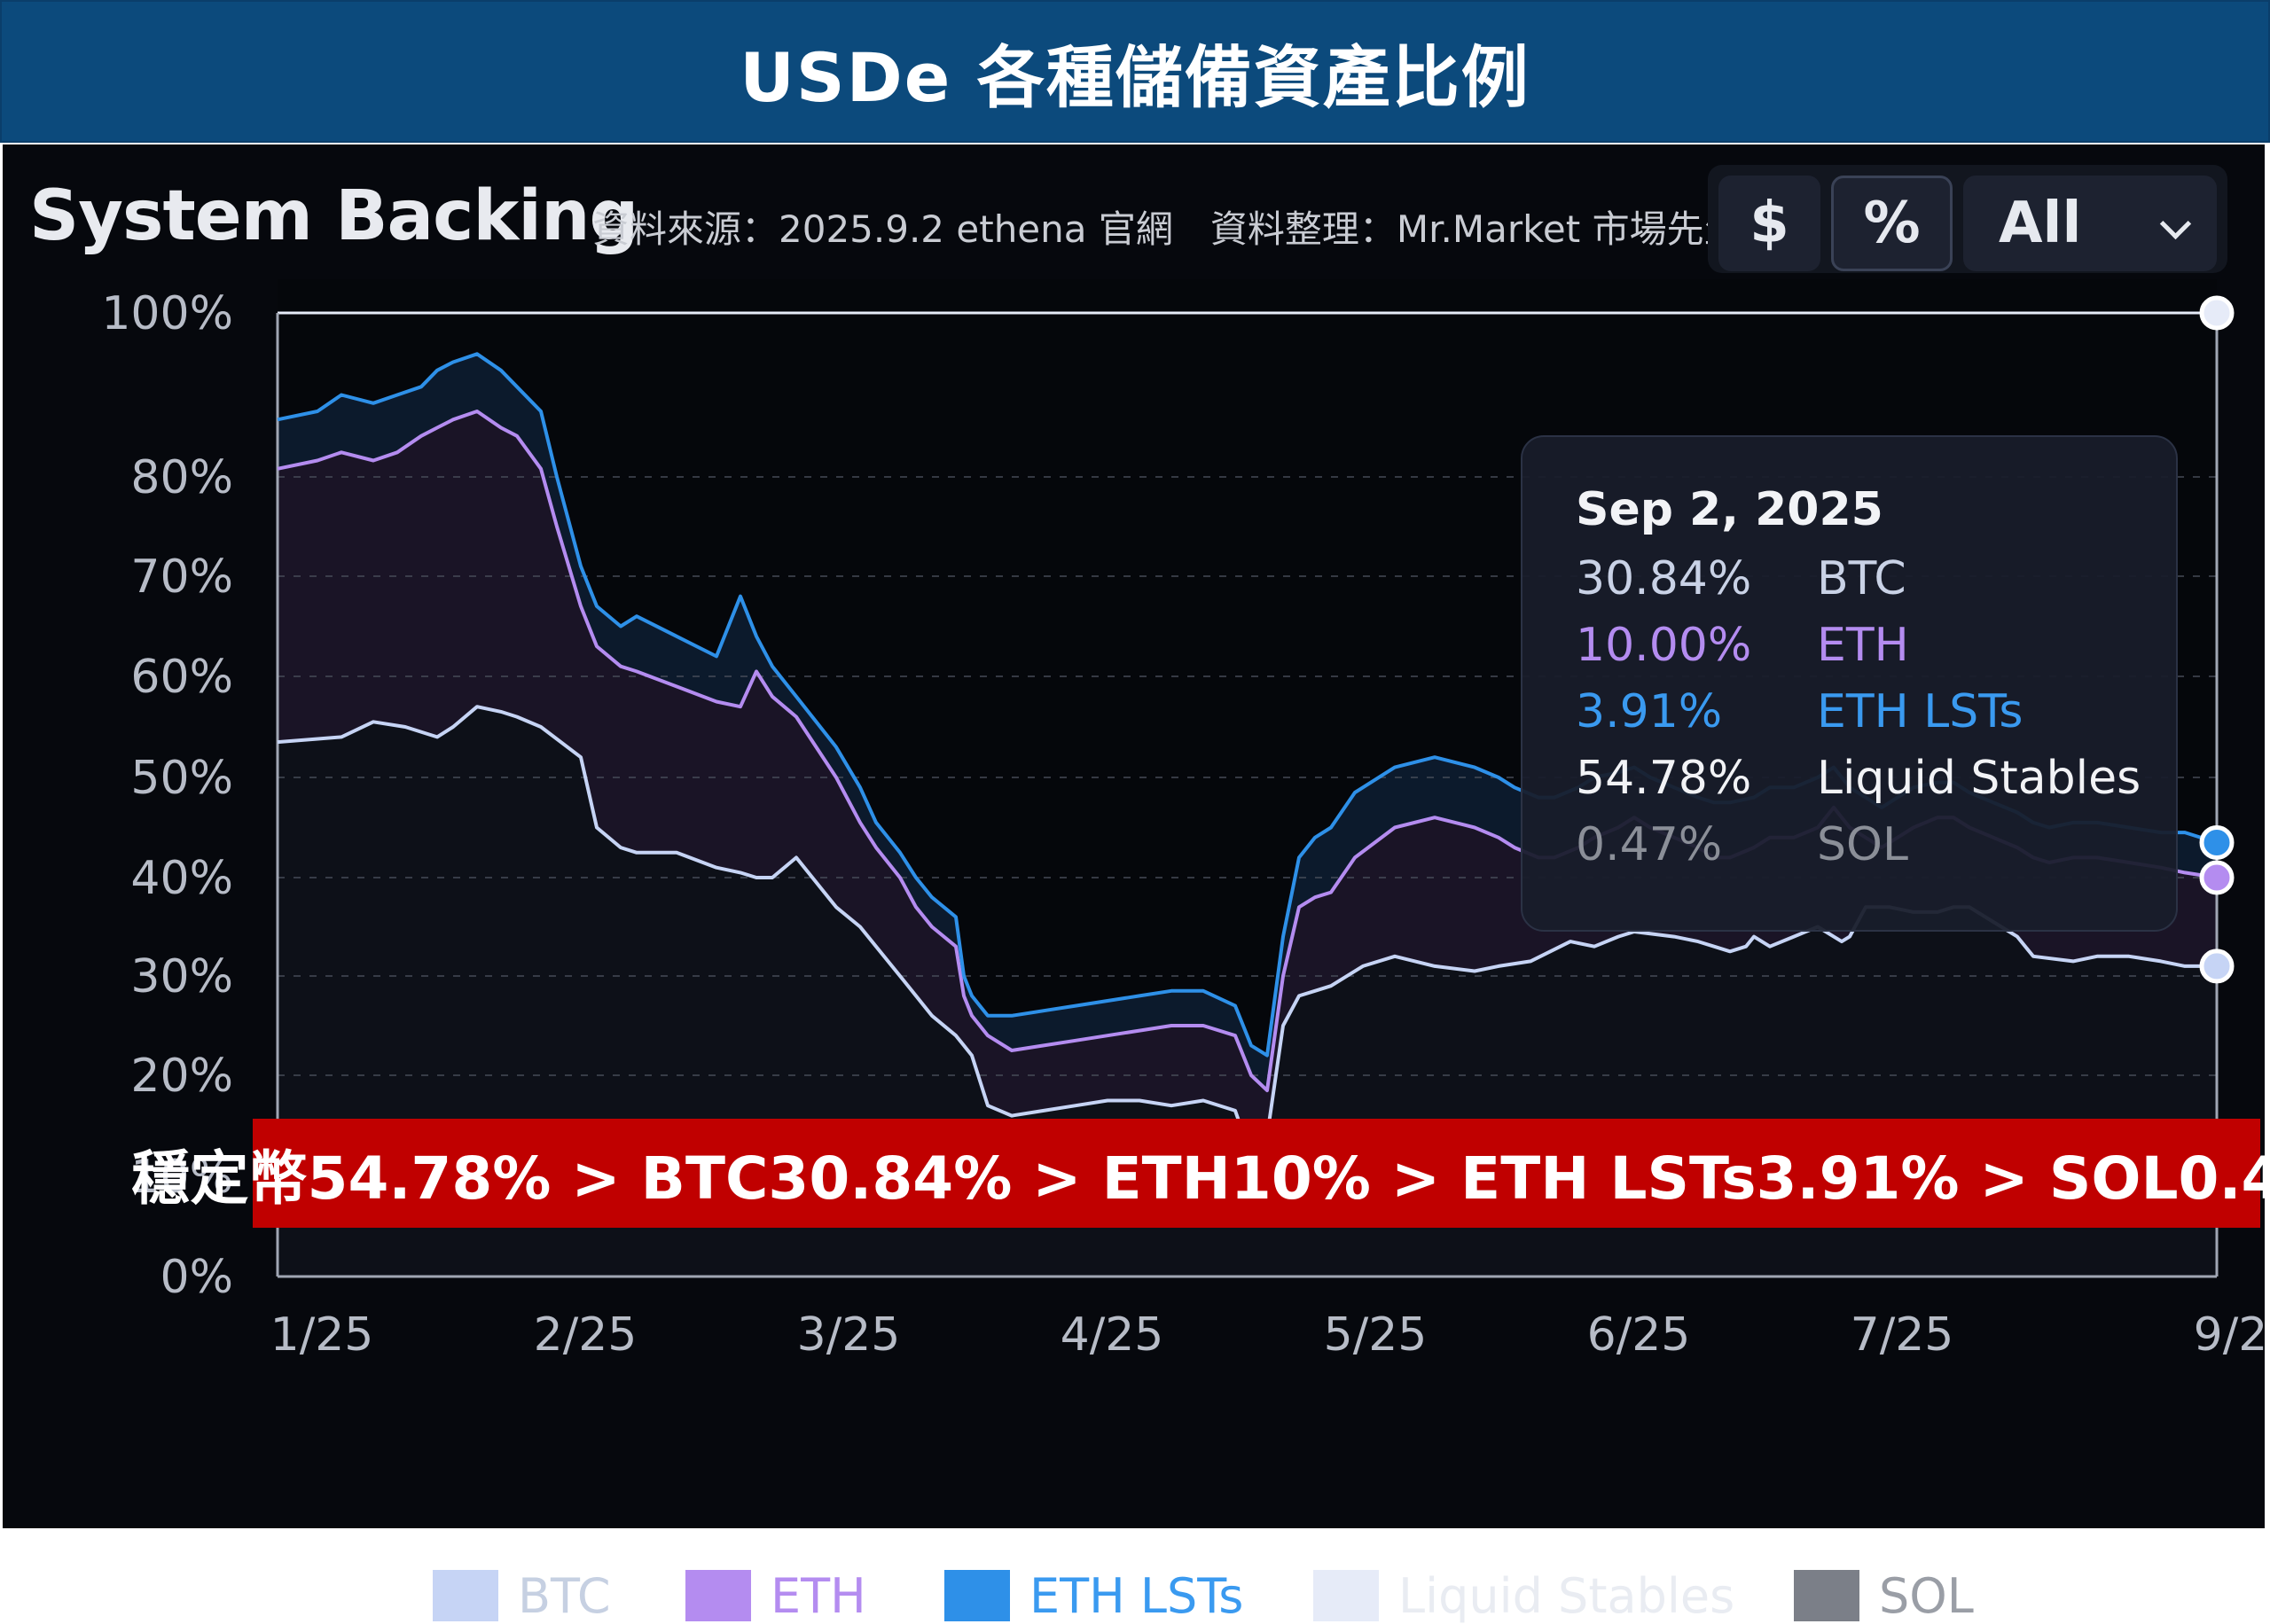 The height and width of the screenshot is (1624, 2270). I want to click on tooltip-value: 3.91%, so click(1650, 711).